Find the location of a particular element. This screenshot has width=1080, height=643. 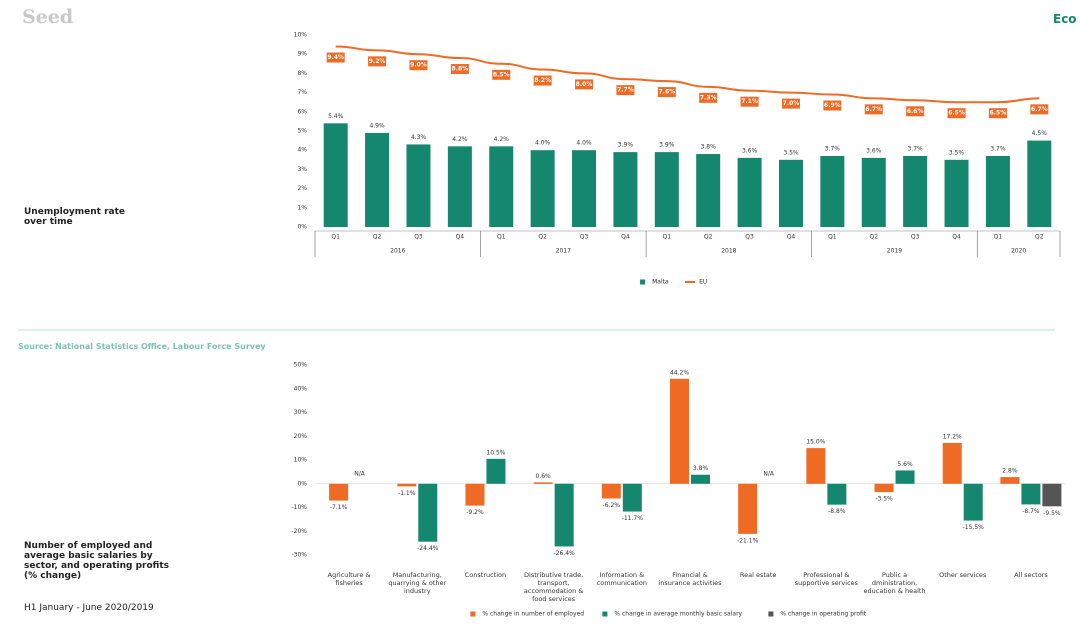

data-label: 9.2% is located at coordinates (377, 61).